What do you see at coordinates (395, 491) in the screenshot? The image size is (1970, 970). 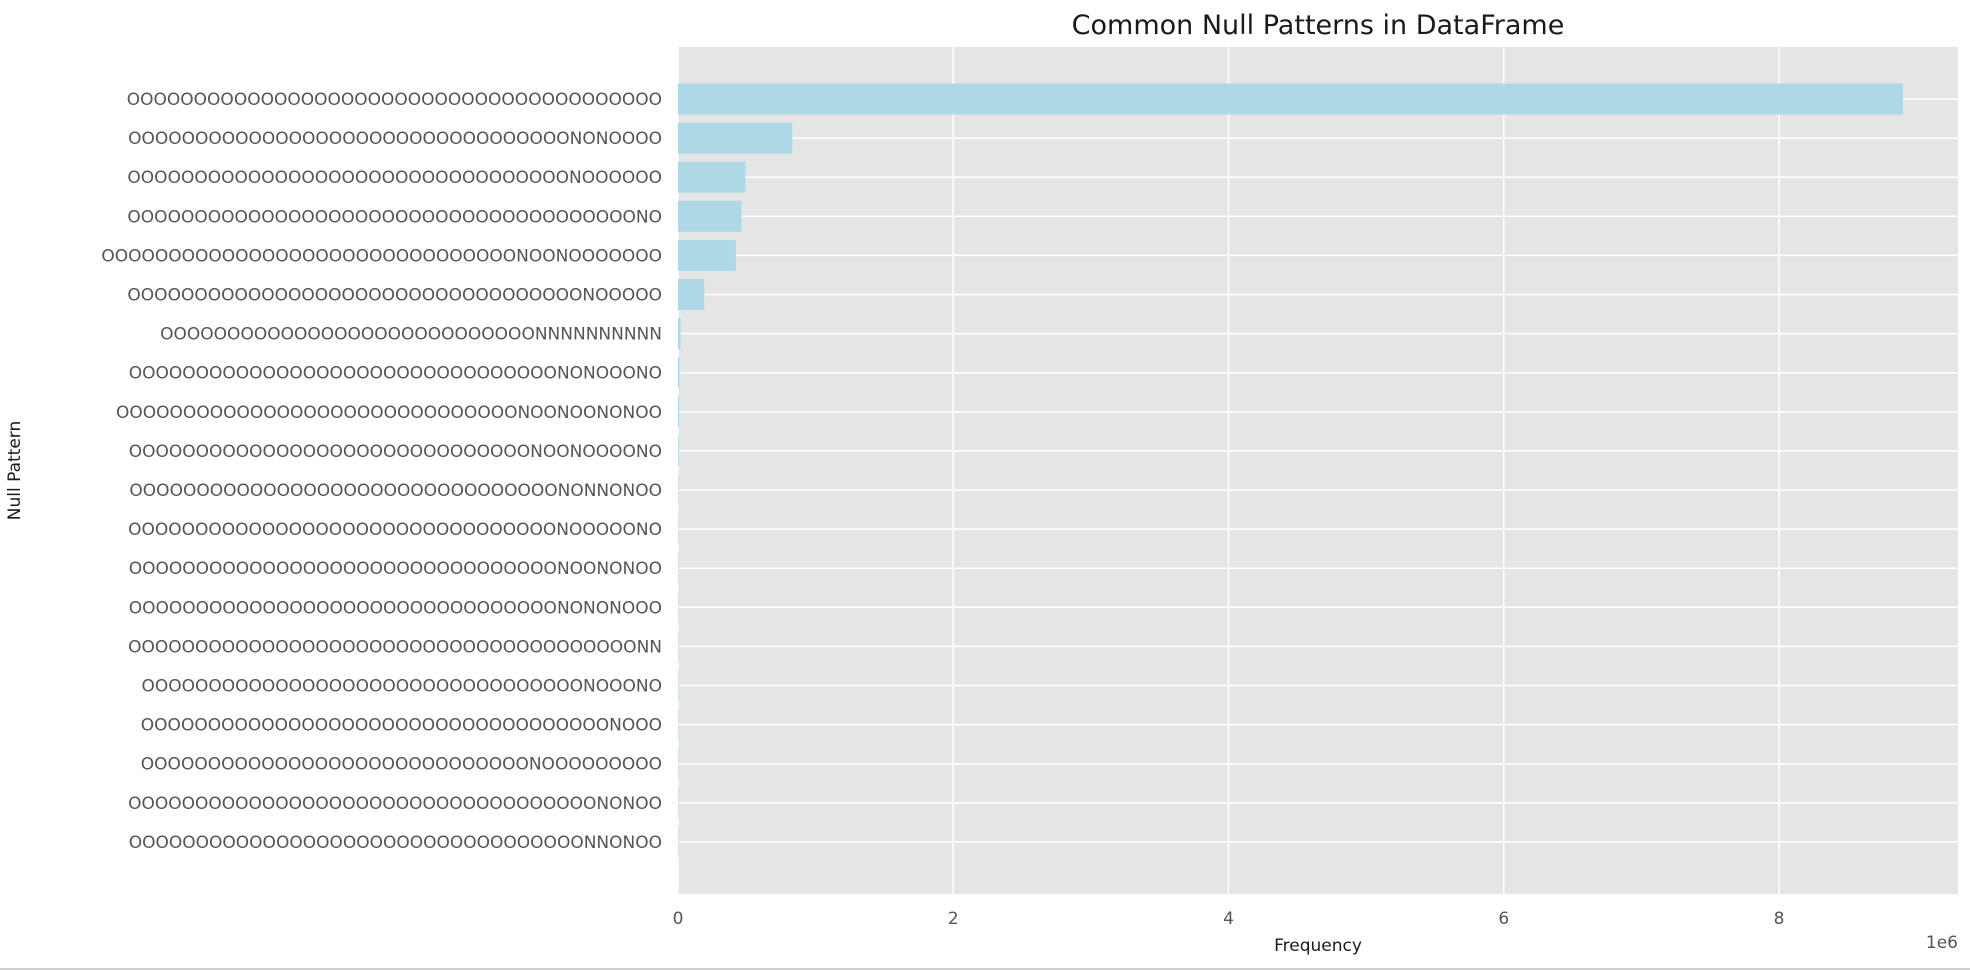 I see `y-tick-label: OOOOOOOOOOOOOOOOOOOOOOOOOOOOOOOONONNONOO` at bounding box center [395, 491].